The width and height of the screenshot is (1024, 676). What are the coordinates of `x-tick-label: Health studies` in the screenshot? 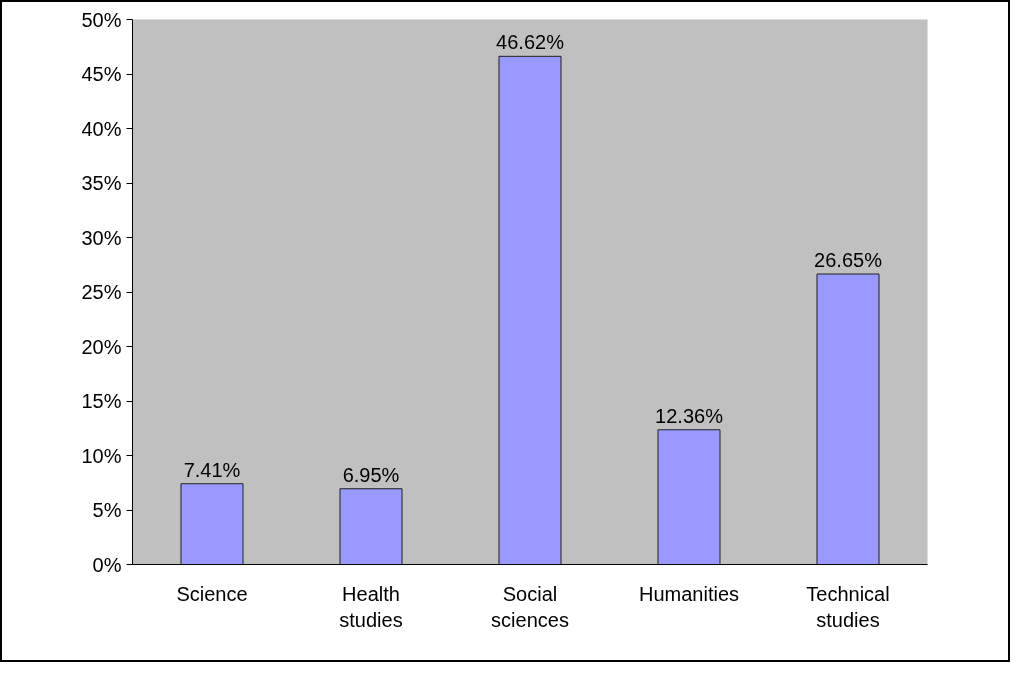 It's located at (371, 606).